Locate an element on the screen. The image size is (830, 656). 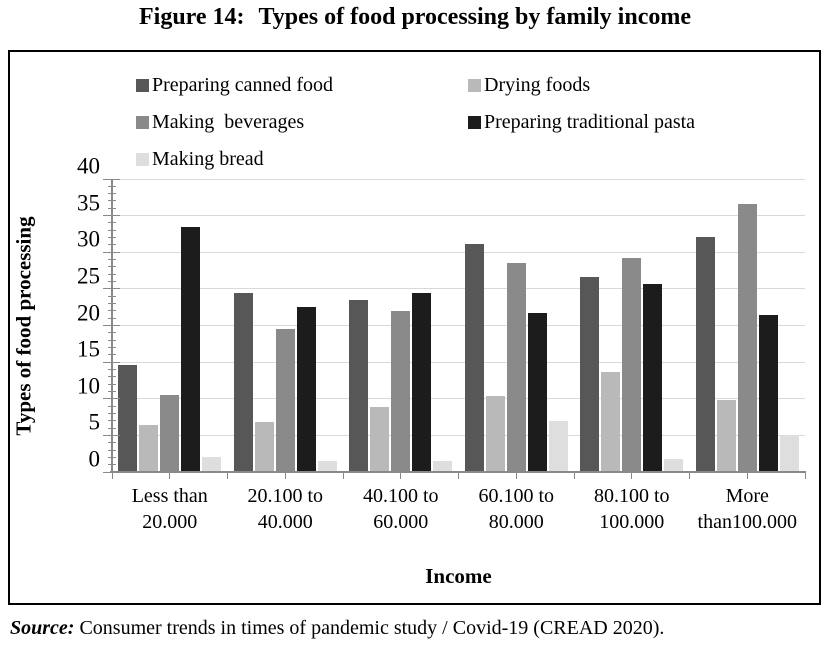
figure-number: Figure 14: is located at coordinates (192, 17).